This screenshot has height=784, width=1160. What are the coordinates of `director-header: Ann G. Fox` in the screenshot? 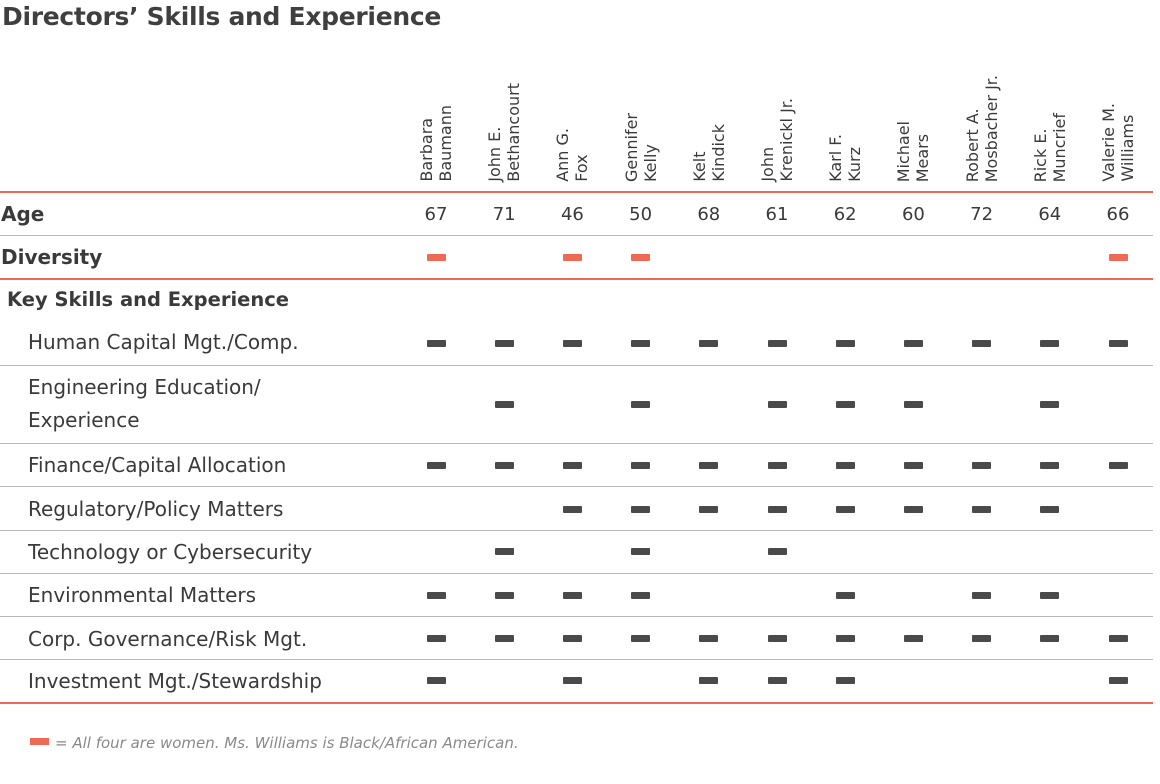 It's located at (572, 114).